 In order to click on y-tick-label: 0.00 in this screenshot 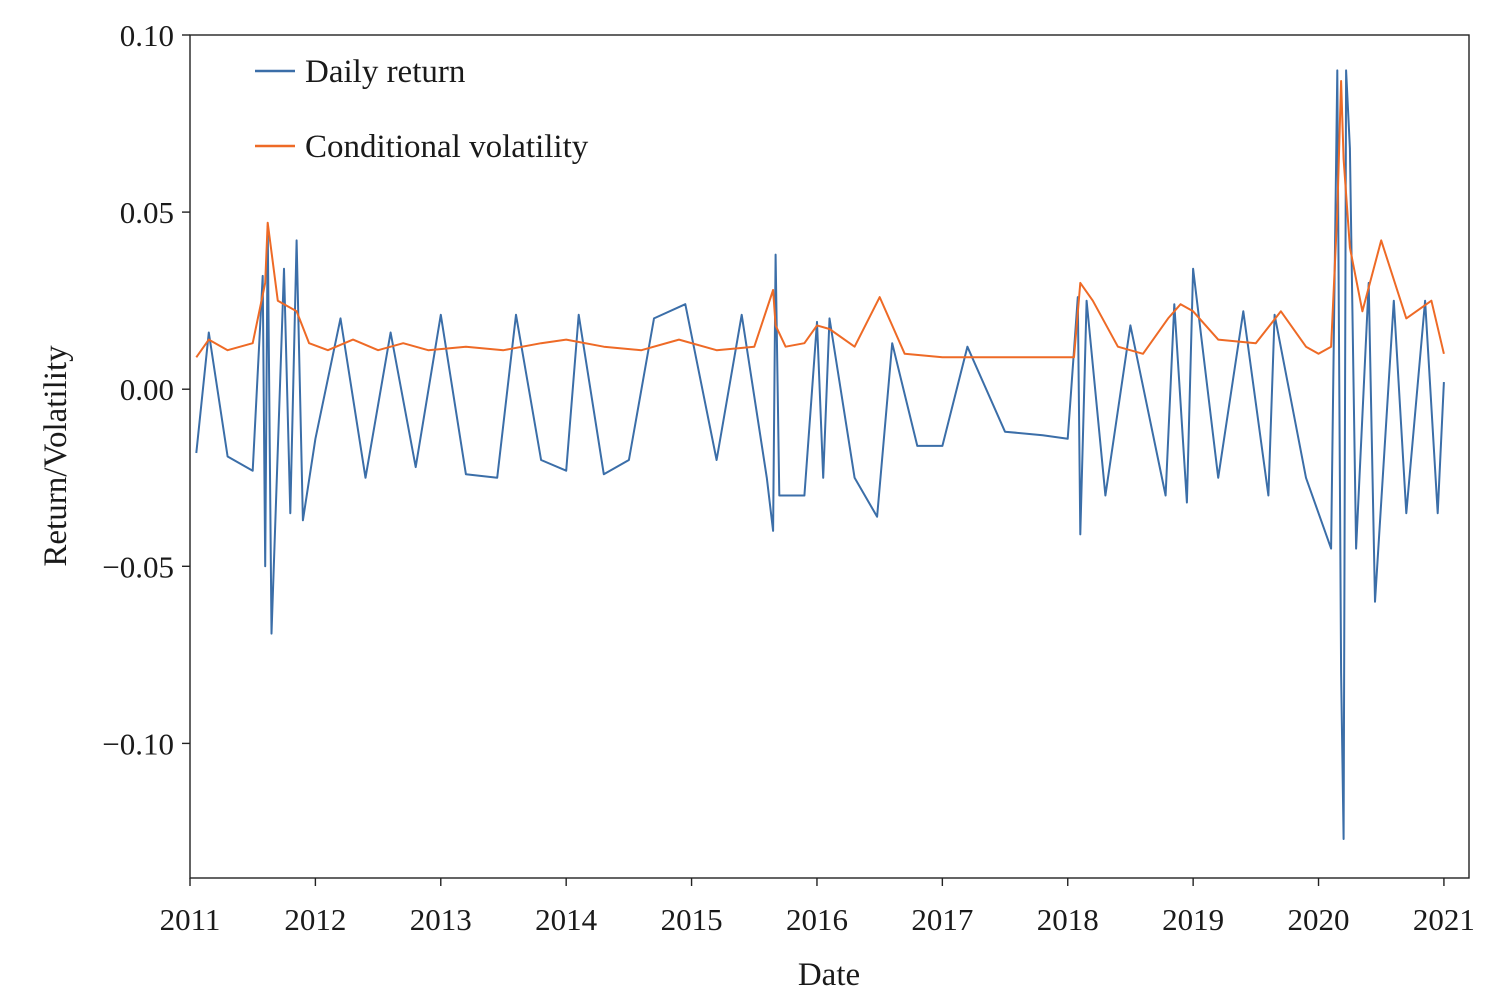, I will do `click(147, 389)`.